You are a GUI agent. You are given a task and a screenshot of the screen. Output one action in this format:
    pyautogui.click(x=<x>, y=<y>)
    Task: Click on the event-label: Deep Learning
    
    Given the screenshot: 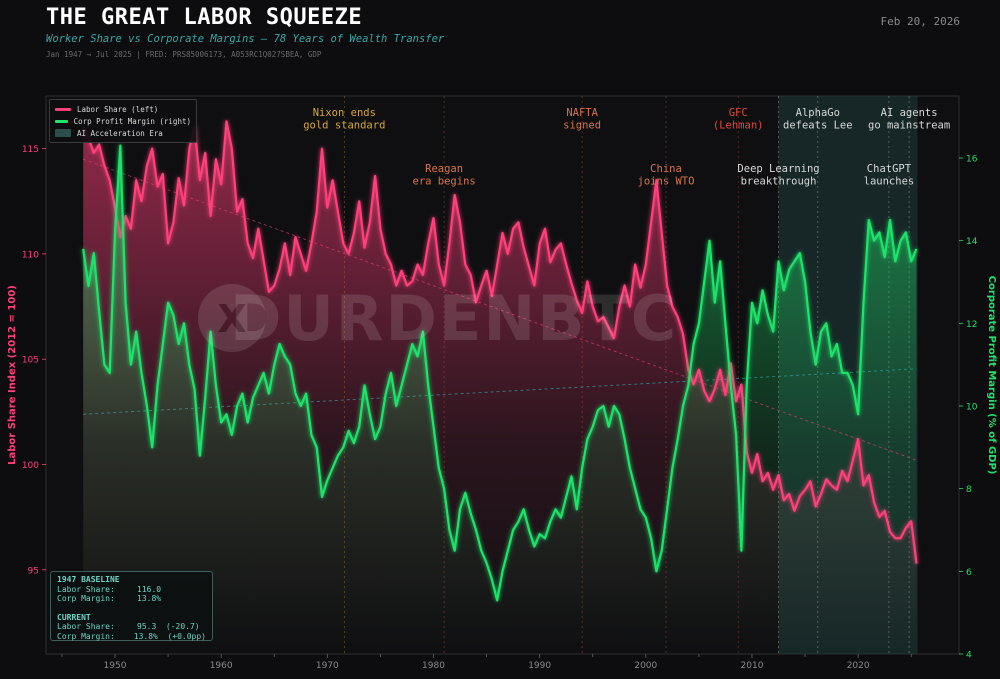 What is the action you would take?
    pyautogui.click(x=778, y=169)
    